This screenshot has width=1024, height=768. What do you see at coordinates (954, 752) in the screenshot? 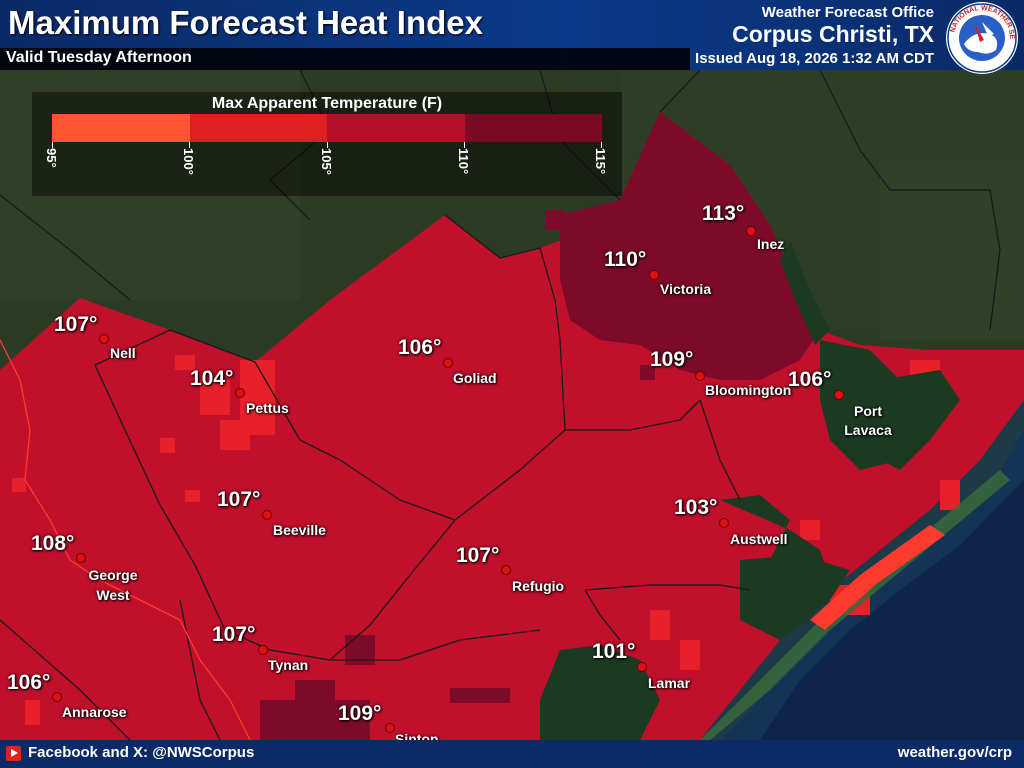
I see `website-link: weather.gov/crp` at bounding box center [954, 752].